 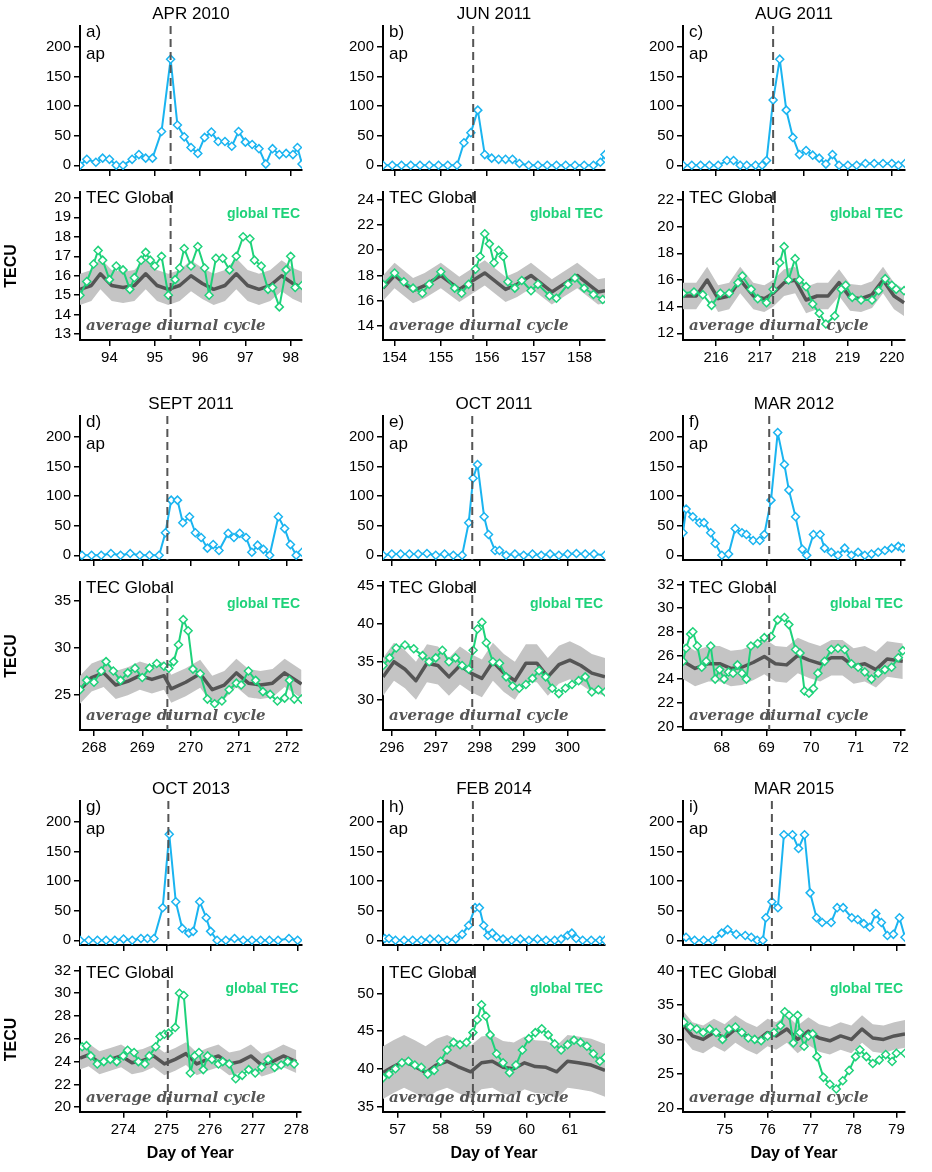 What do you see at coordinates (480, 747) in the screenshot?
I see `x-tick-label: 298` at bounding box center [480, 747].